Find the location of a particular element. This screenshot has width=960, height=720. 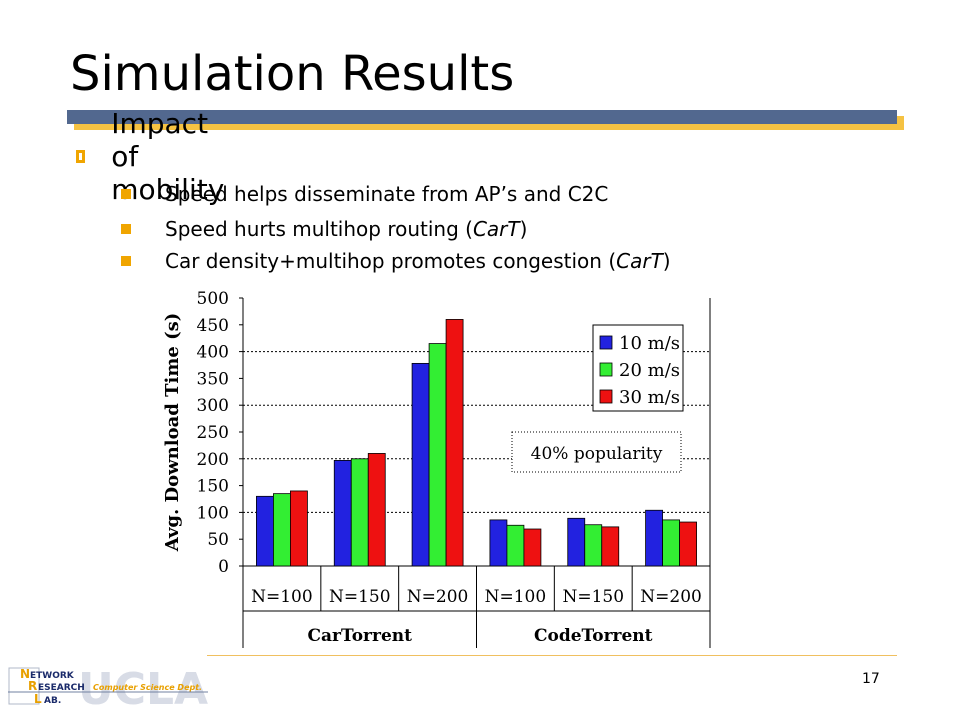

y-tick-label: 400 is located at coordinates (213, 353).